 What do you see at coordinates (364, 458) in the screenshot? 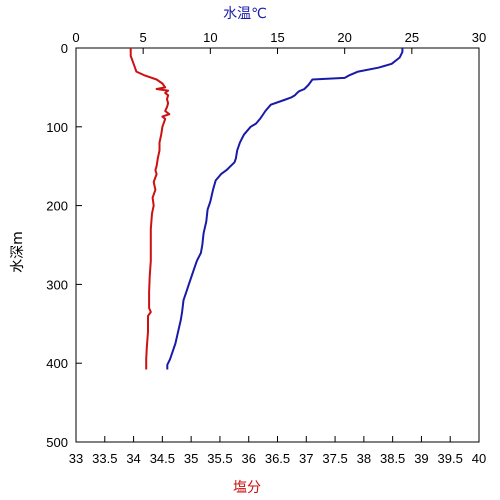
I see `bottom-tick-label: 38` at bounding box center [364, 458].